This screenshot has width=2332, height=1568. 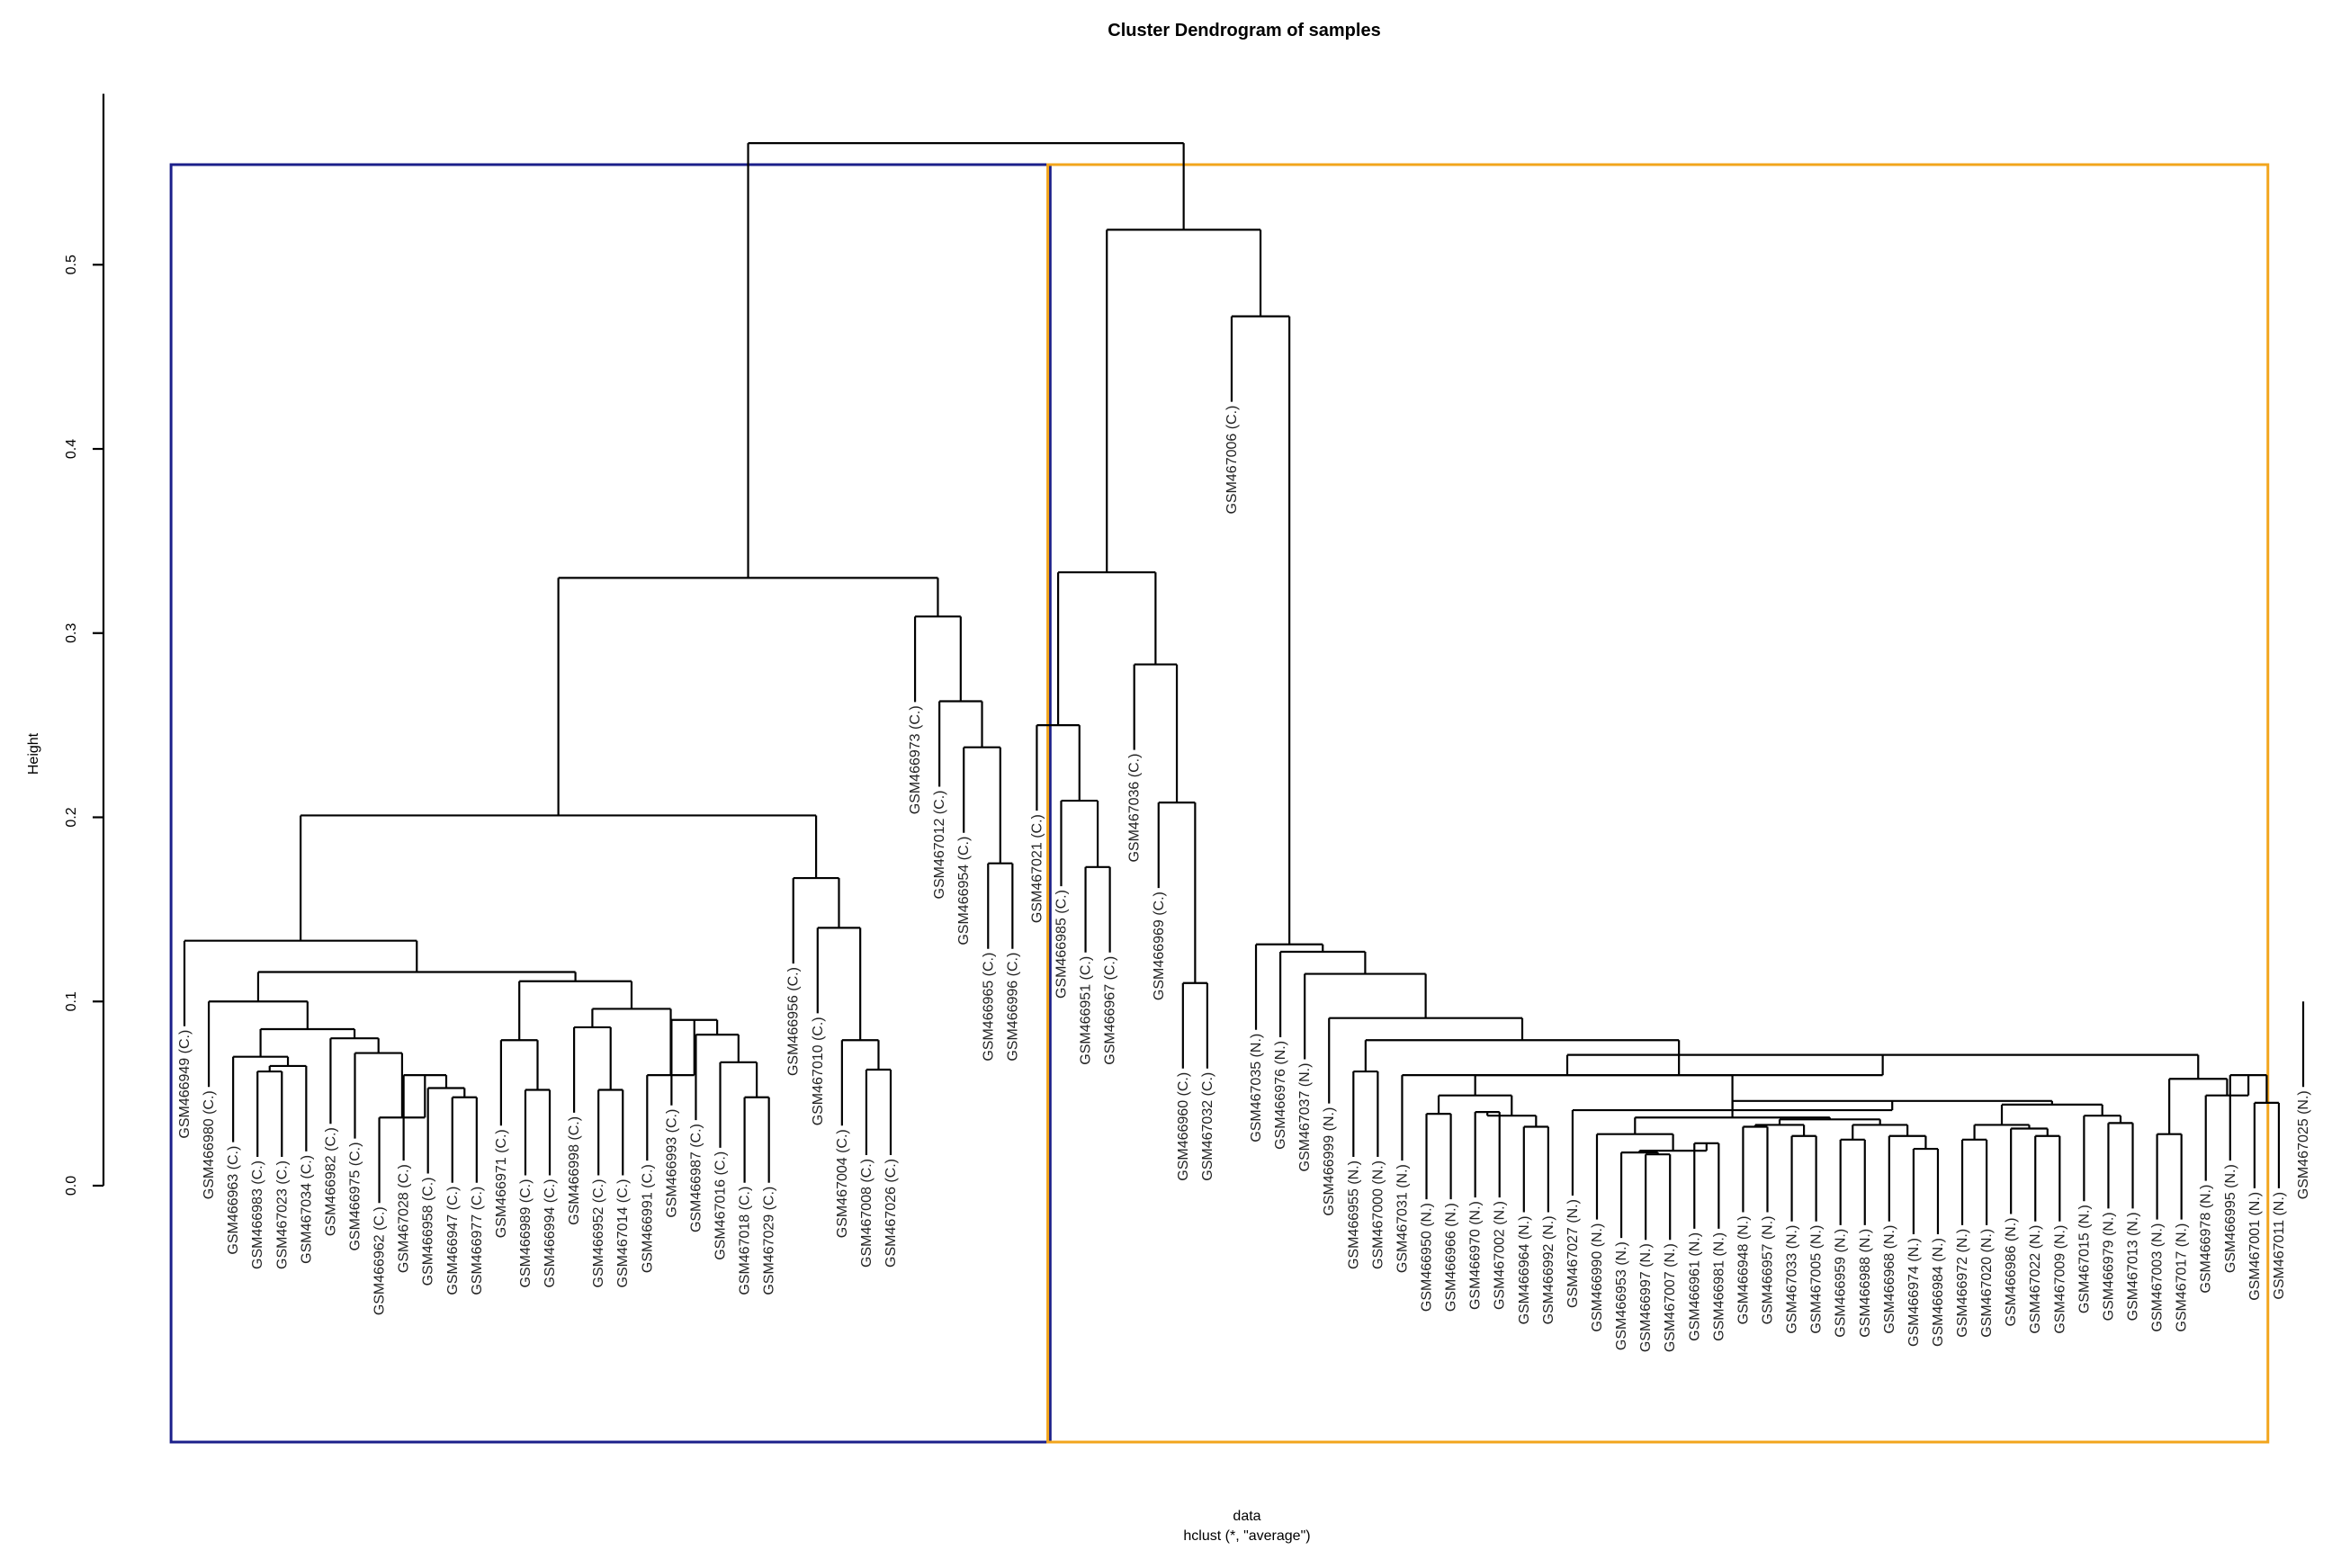 What do you see at coordinates (380, 1260) in the screenshot?
I see `leaf-label: GSM466962 (C.)` at bounding box center [380, 1260].